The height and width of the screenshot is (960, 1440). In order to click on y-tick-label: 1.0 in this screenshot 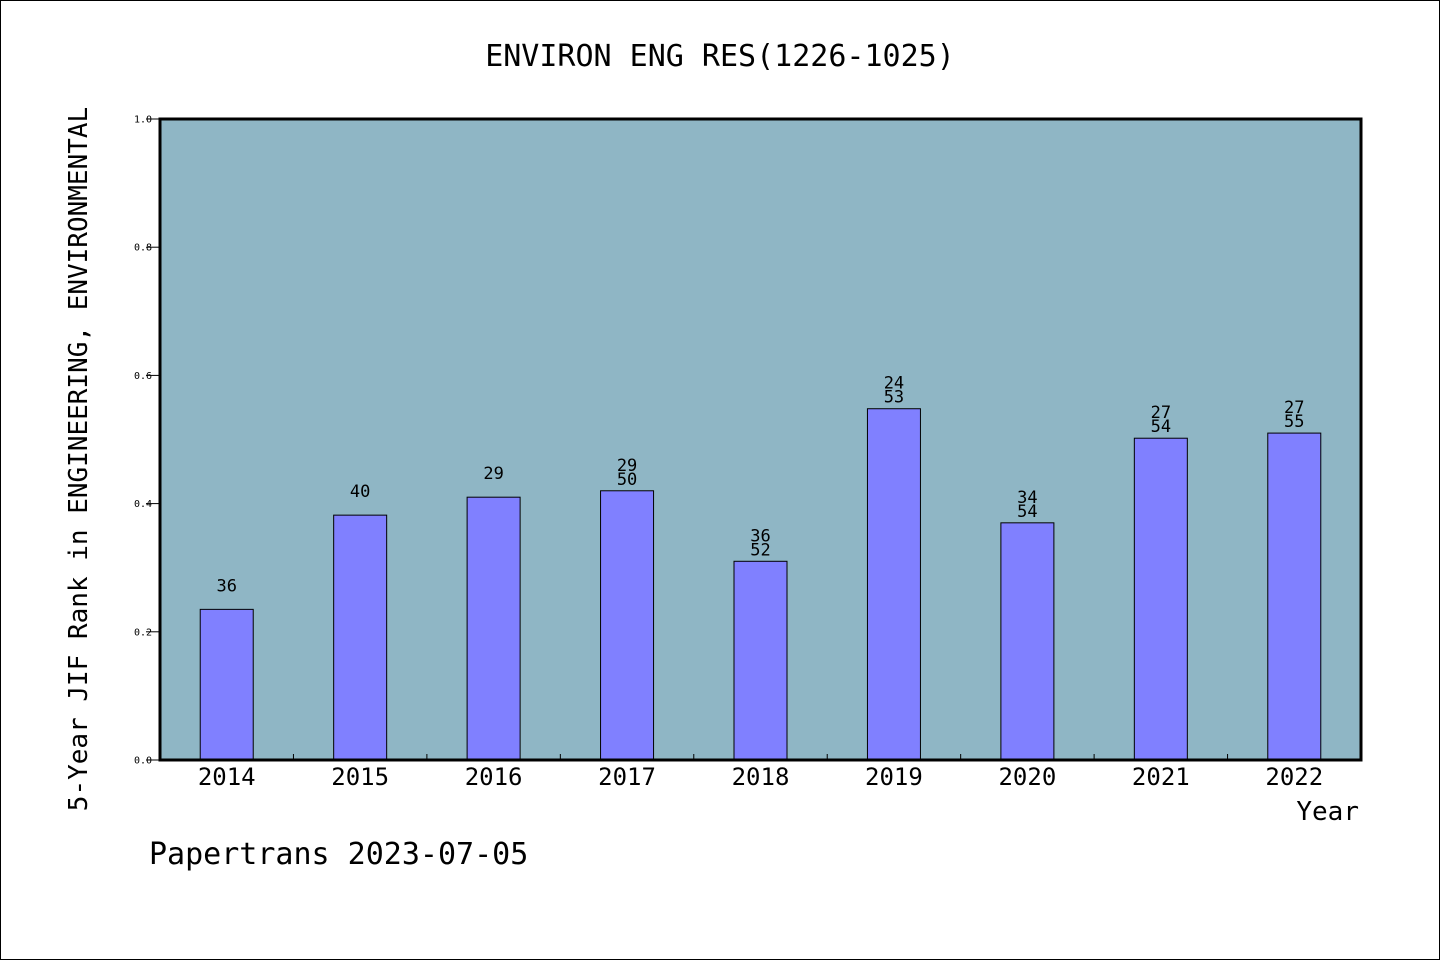, I will do `click(143, 120)`.